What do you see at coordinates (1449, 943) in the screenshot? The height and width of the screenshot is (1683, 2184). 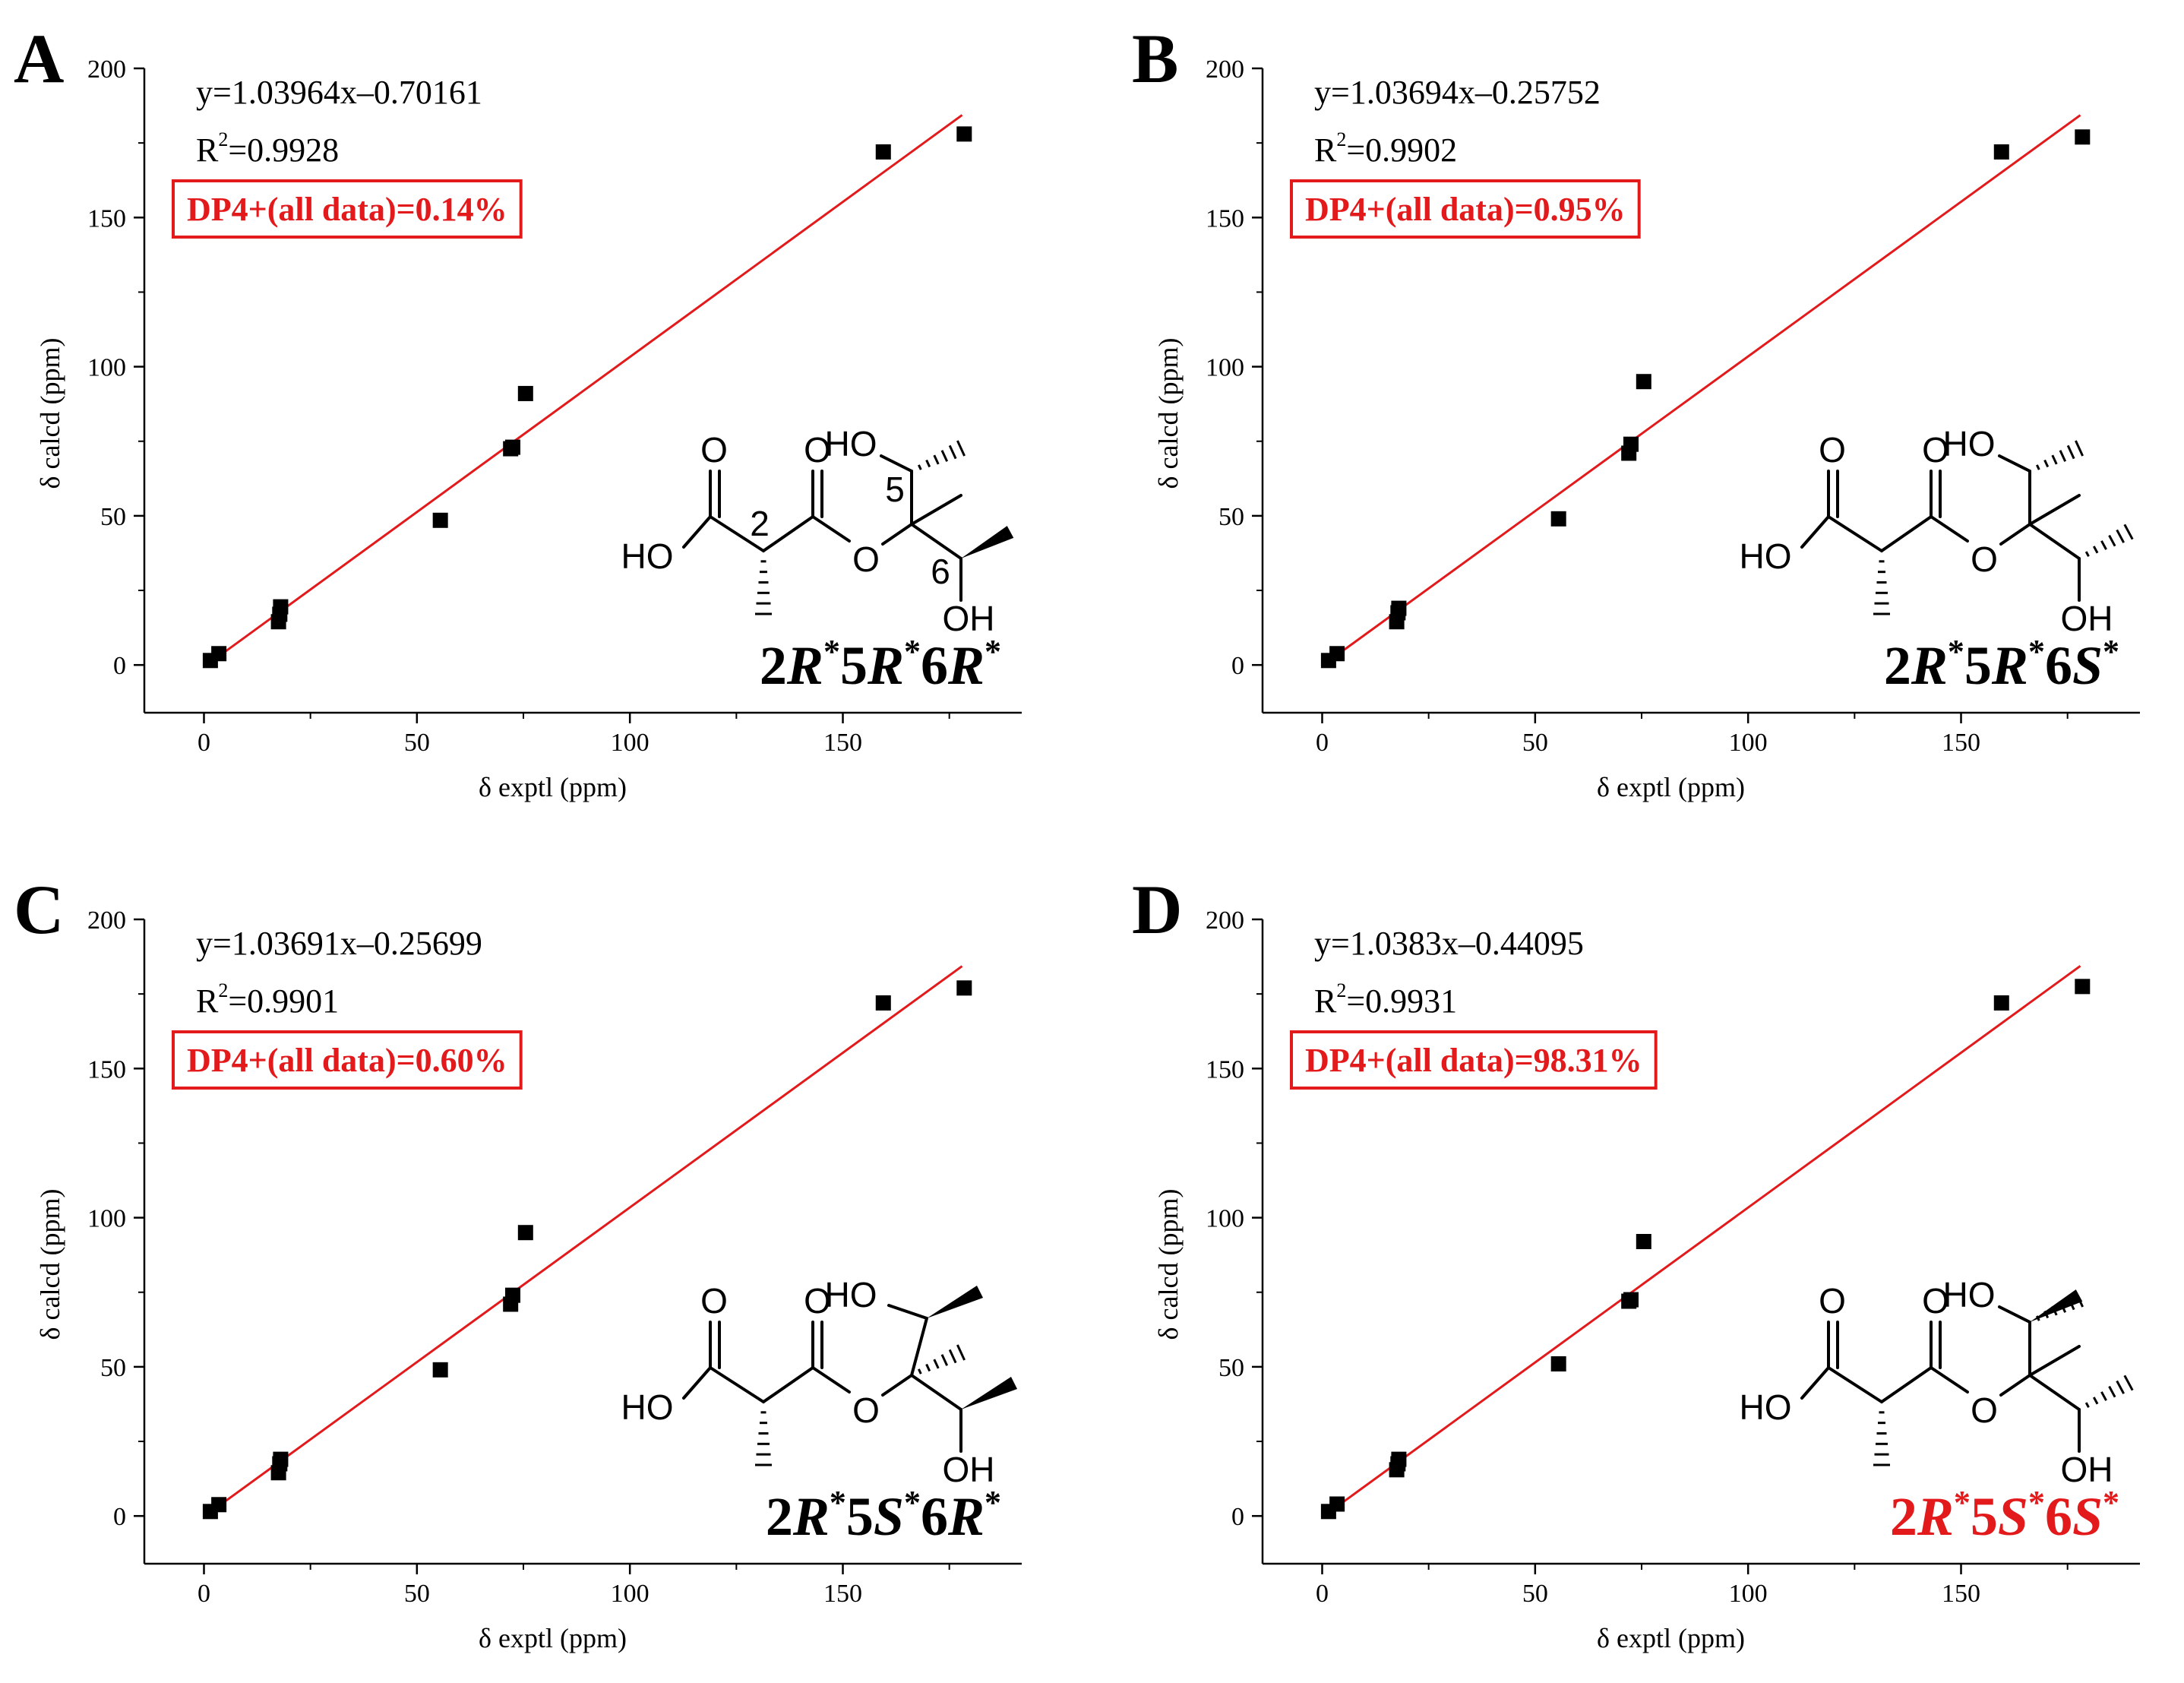 I see `fit-equation: y=1.0383x–0.44095` at bounding box center [1449, 943].